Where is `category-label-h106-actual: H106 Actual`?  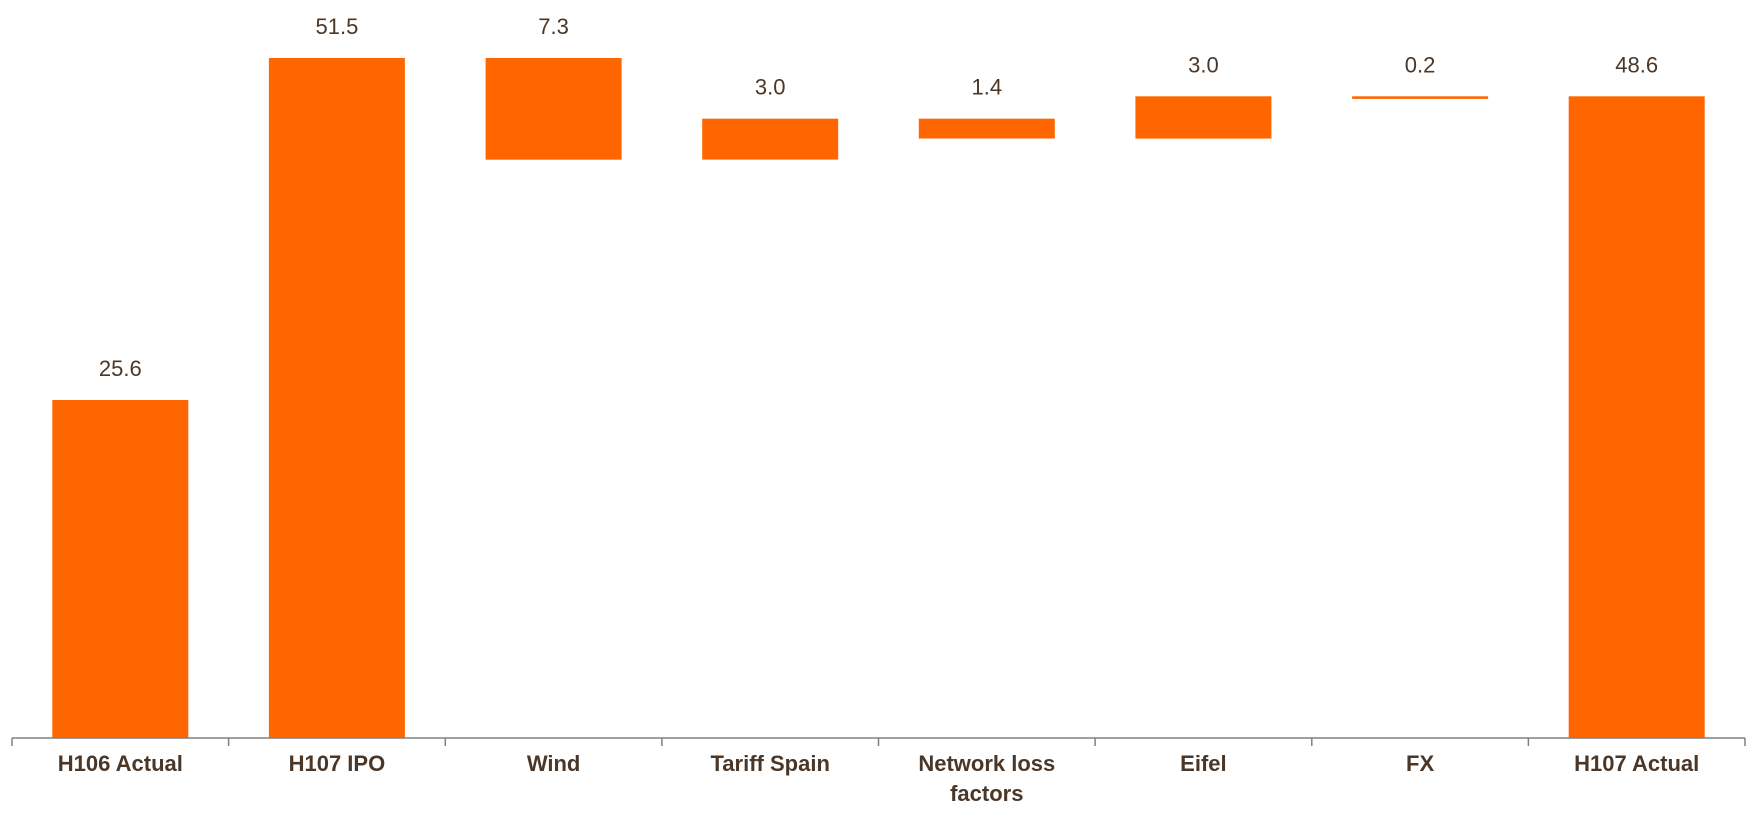 category-label-h106-actual: H106 Actual is located at coordinates (120, 763).